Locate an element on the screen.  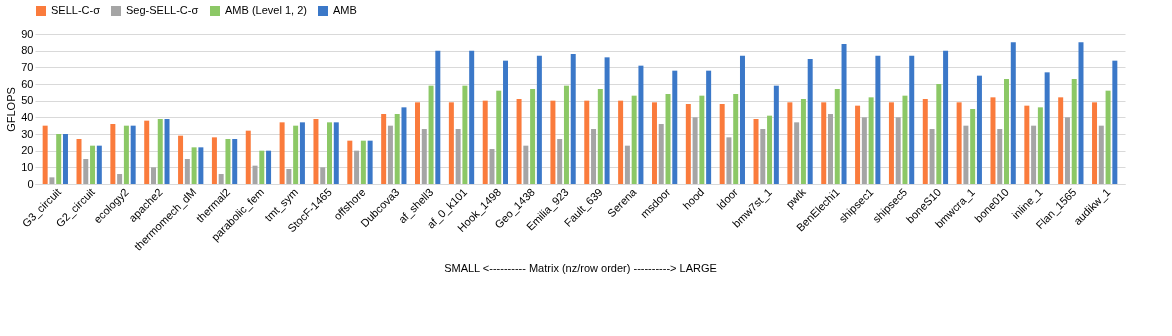
legend-label: AMB (Level 1, 2) is located at coordinates (266, 10).